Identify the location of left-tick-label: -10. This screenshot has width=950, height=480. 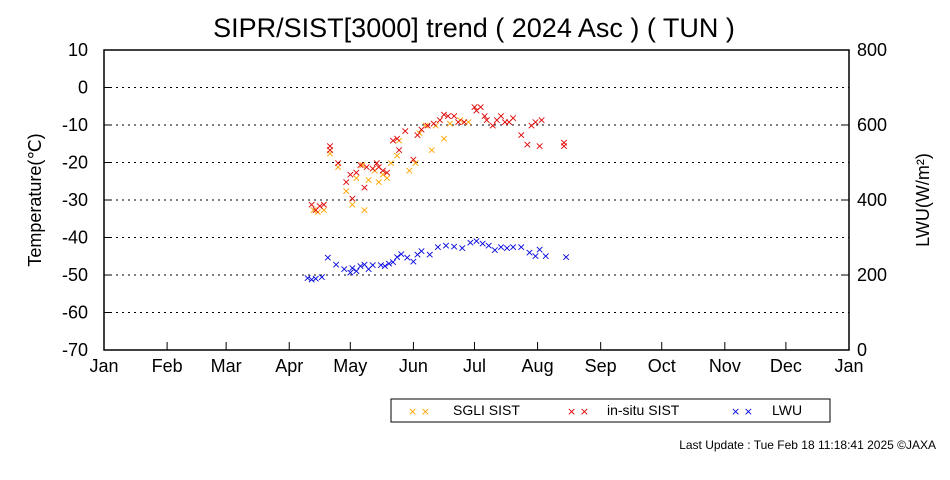
(75, 125).